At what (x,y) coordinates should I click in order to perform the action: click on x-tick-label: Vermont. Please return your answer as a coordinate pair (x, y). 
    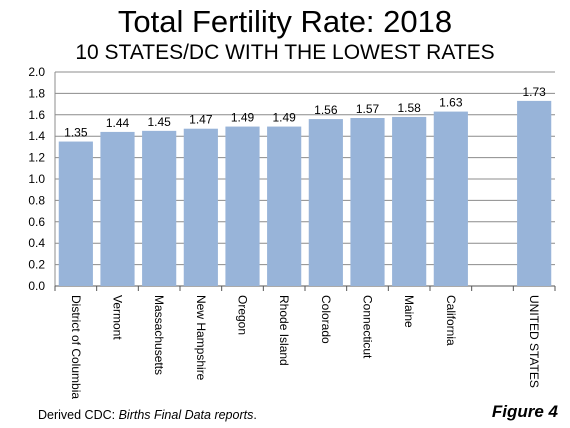
    Looking at the image, I should click on (118, 317).